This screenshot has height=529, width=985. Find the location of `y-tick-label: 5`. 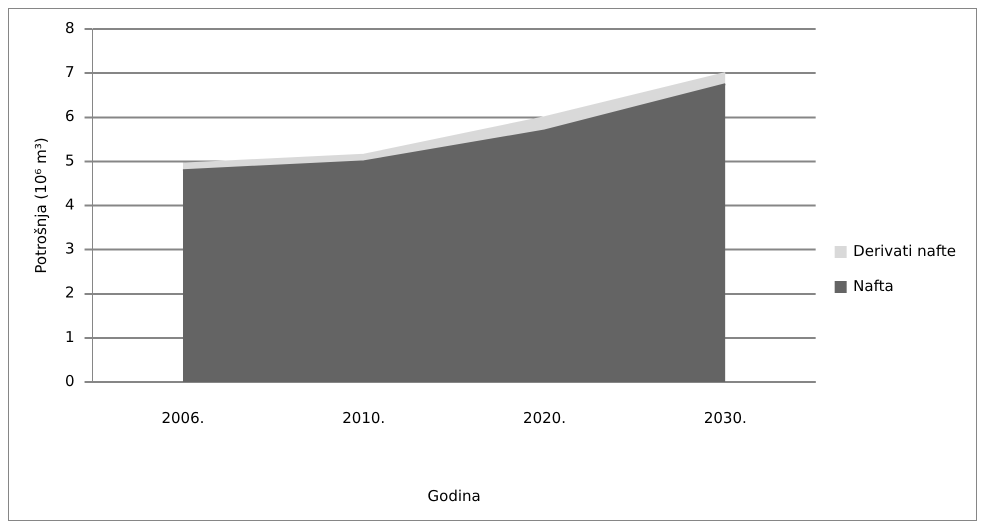

y-tick-label: 5 is located at coordinates (69, 160).